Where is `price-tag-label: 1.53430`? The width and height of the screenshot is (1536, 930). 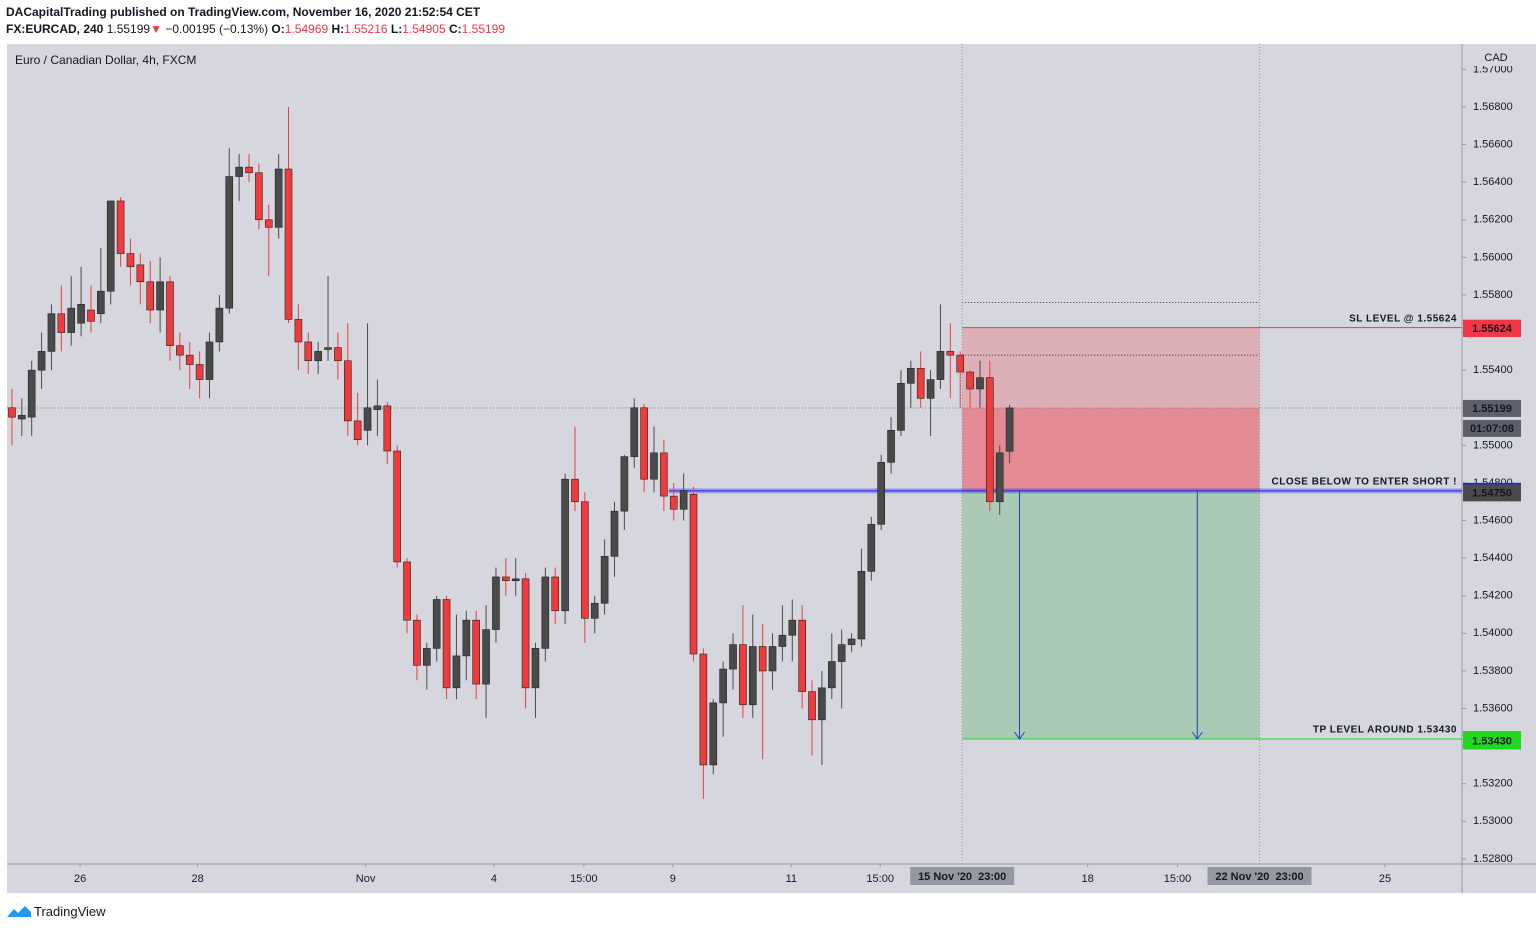
price-tag-label: 1.53430 is located at coordinates (1492, 741).